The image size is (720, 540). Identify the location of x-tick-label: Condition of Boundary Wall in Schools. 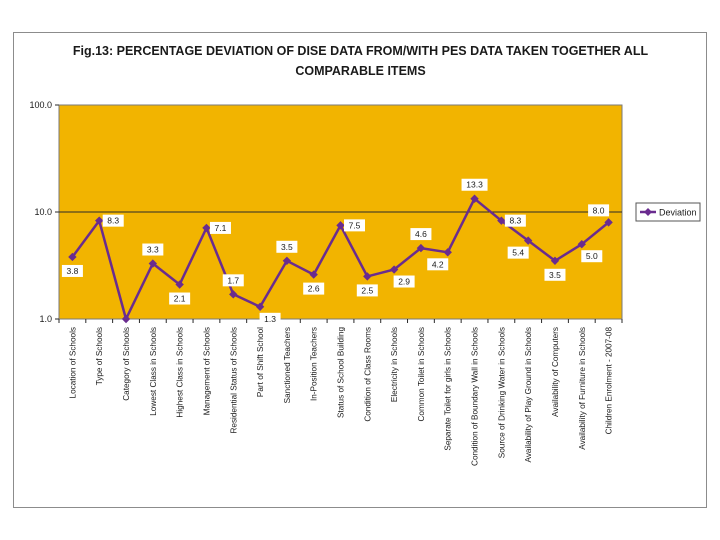
(475, 396).